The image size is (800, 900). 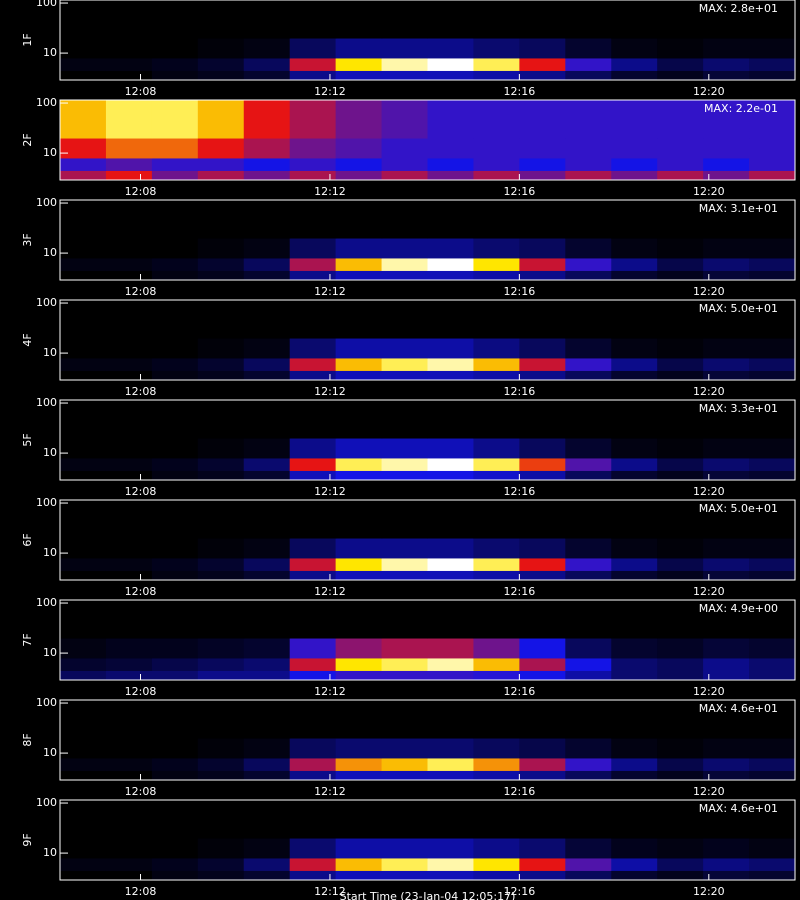 What do you see at coordinates (46, 802) in the screenshot?
I see `y-tick-label: 100` at bounding box center [46, 802].